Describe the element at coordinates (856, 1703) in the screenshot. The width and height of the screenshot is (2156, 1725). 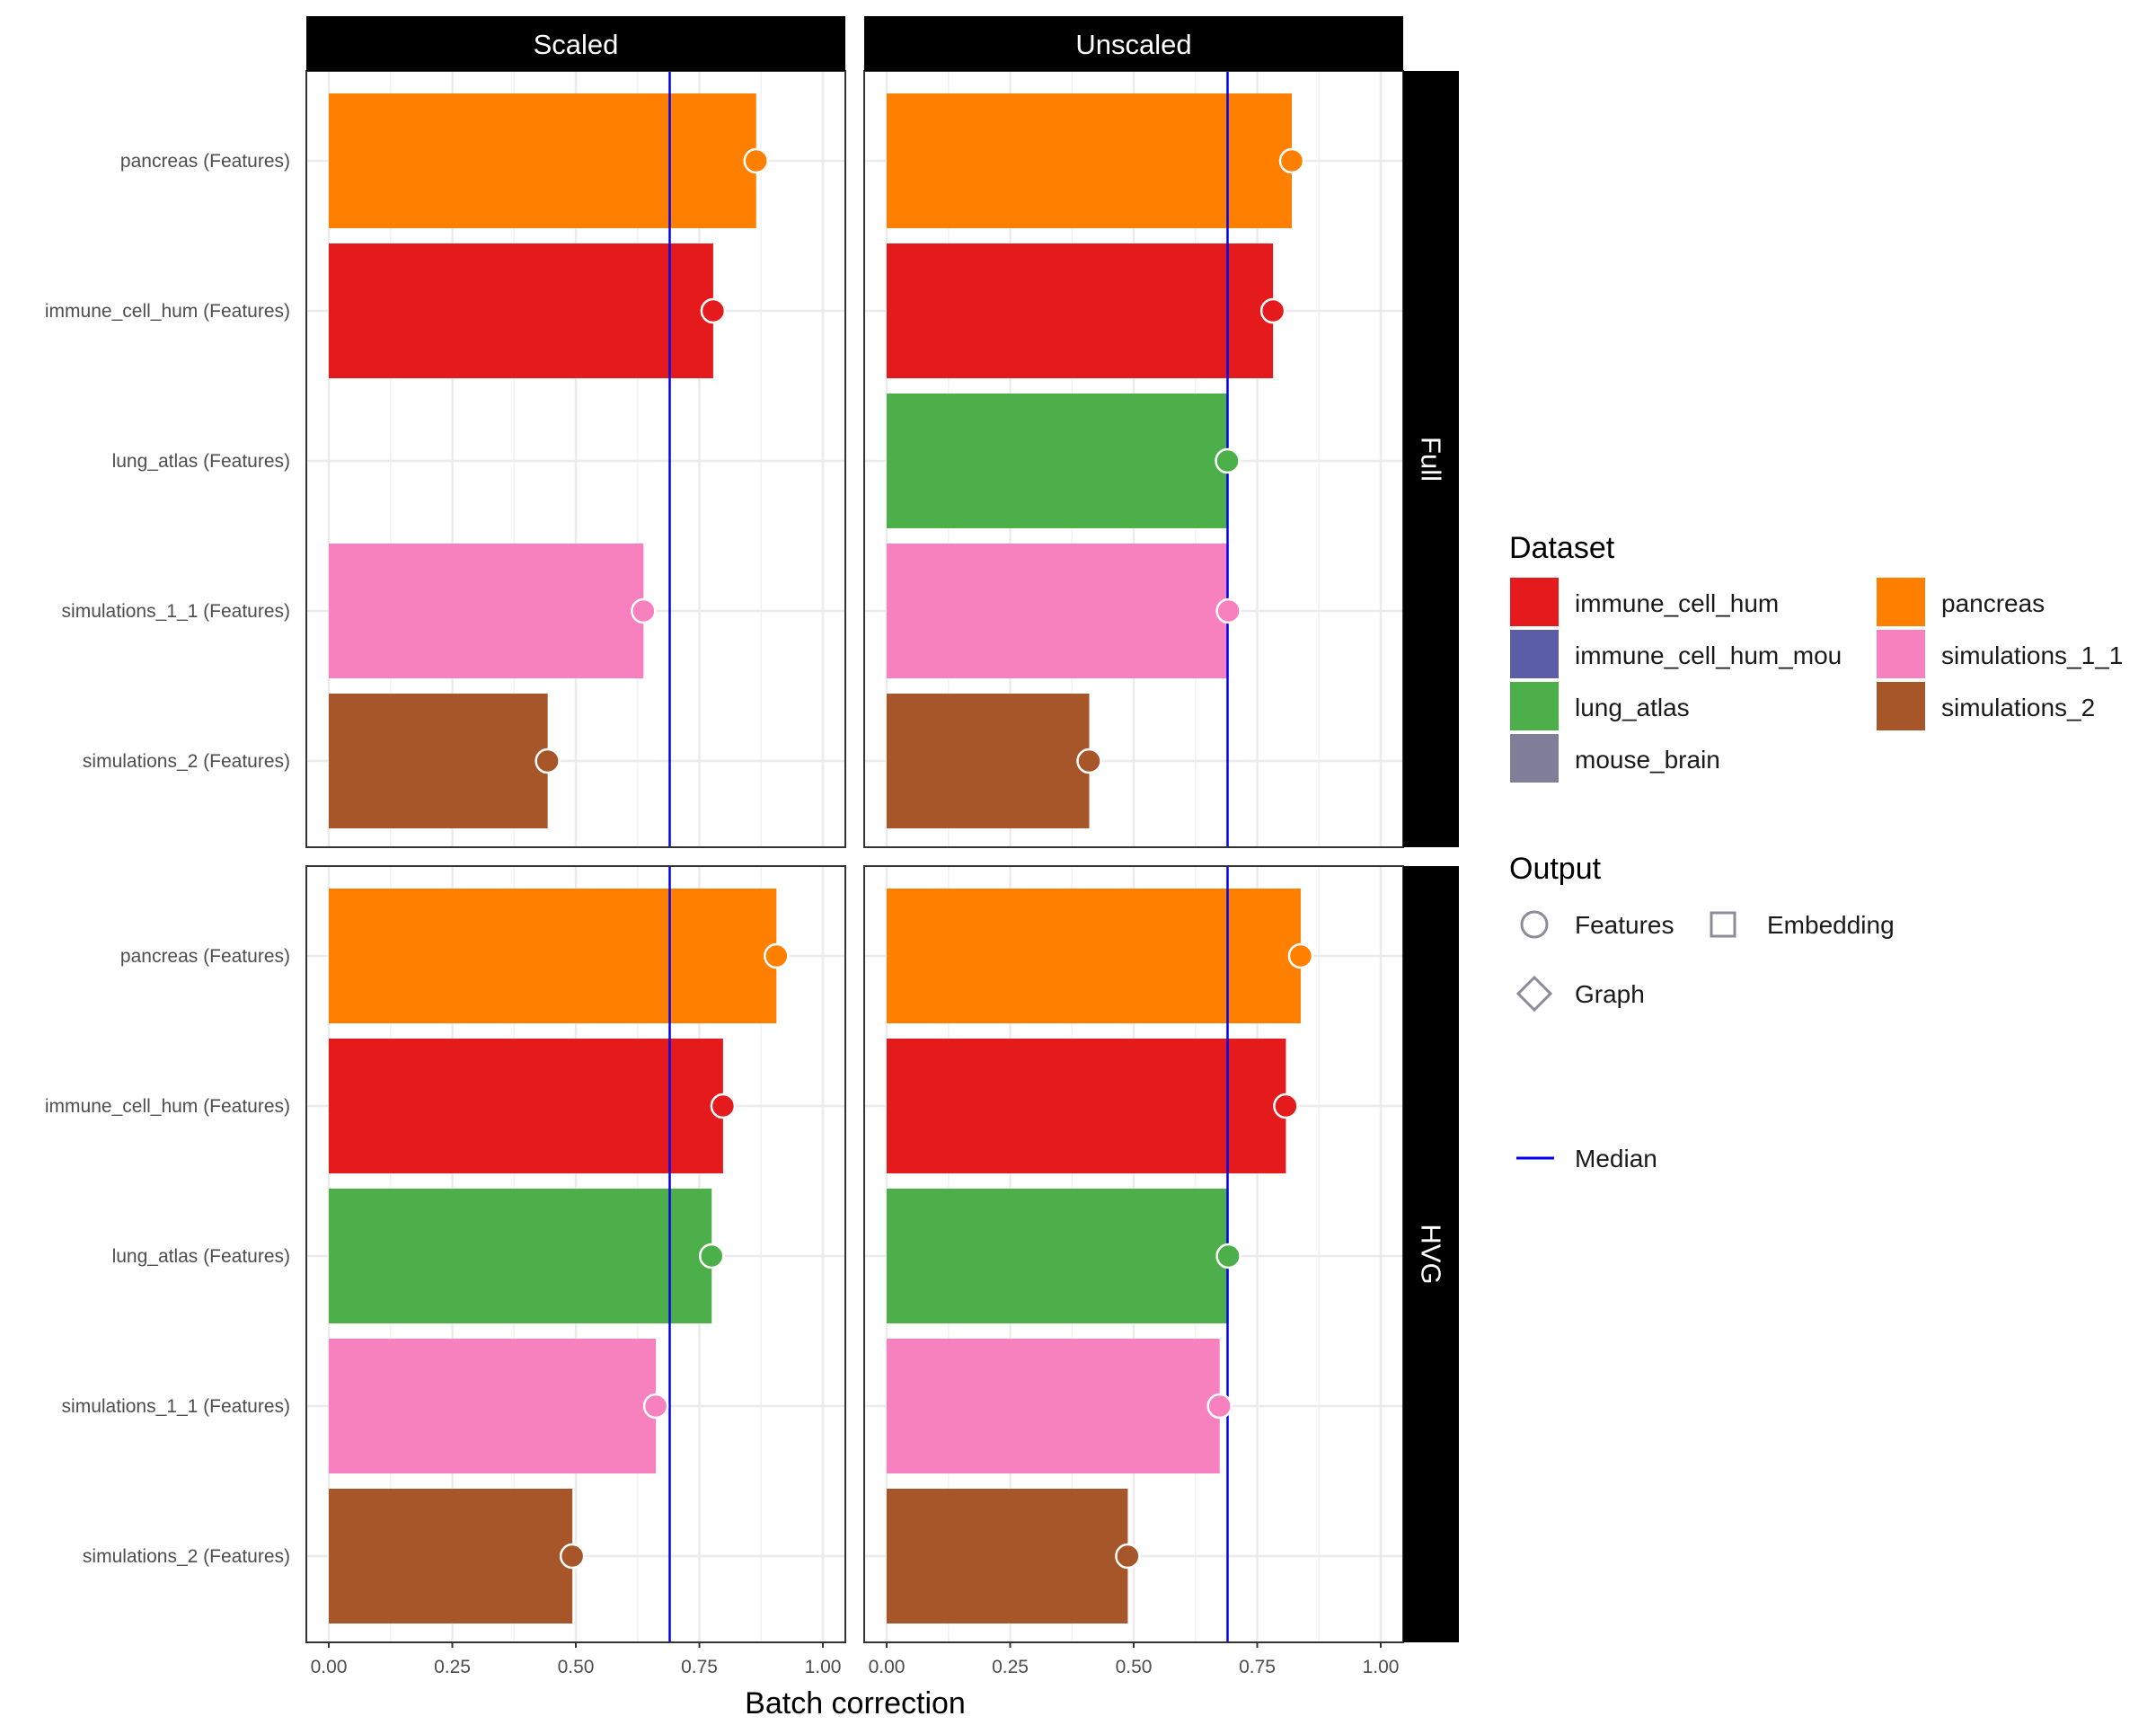
I see `x-axis-title: Batch correction` at that location.